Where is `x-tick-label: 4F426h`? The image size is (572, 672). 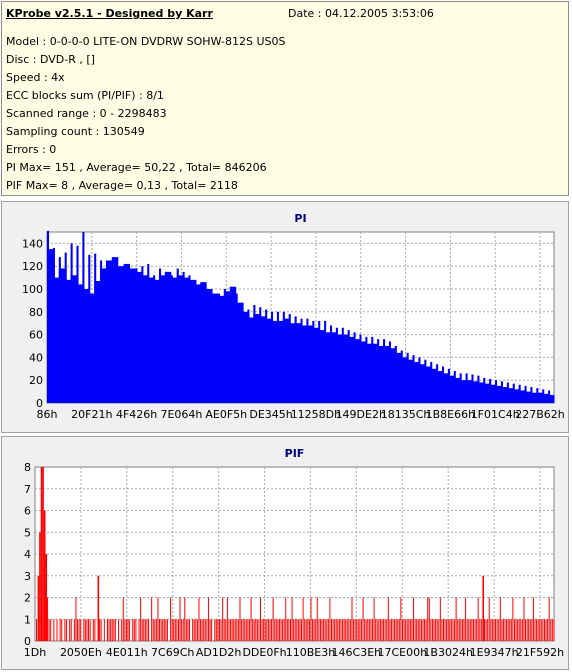
x-tick-label: 4F426h is located at coordinates (136, 414).